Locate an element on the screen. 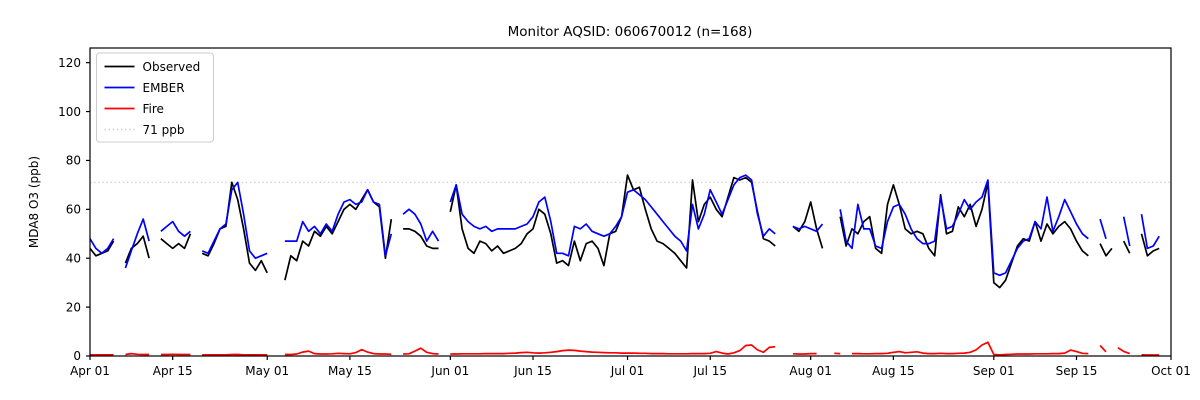 The width and height of the screenshot is (1200, 400). legend-box is located at coordinates (155, 97).